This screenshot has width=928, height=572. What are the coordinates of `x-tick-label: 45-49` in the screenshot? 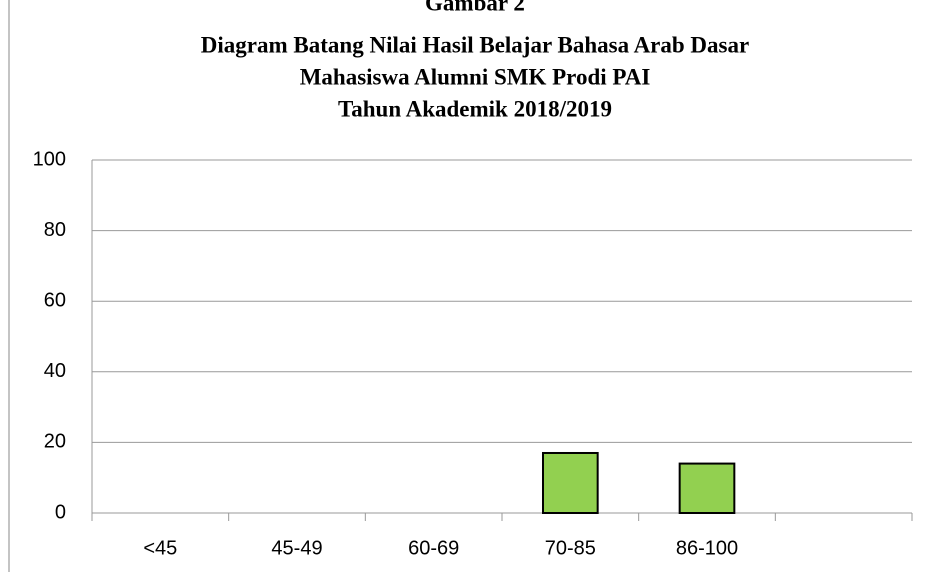 It's located at (296, 548).